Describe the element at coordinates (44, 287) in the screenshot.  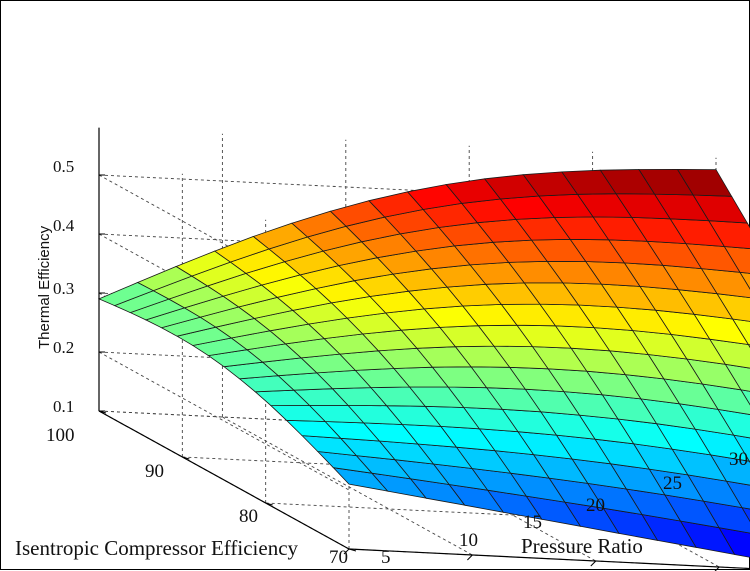
I see `z-axis-label: Thermal Efficiency` at that location.